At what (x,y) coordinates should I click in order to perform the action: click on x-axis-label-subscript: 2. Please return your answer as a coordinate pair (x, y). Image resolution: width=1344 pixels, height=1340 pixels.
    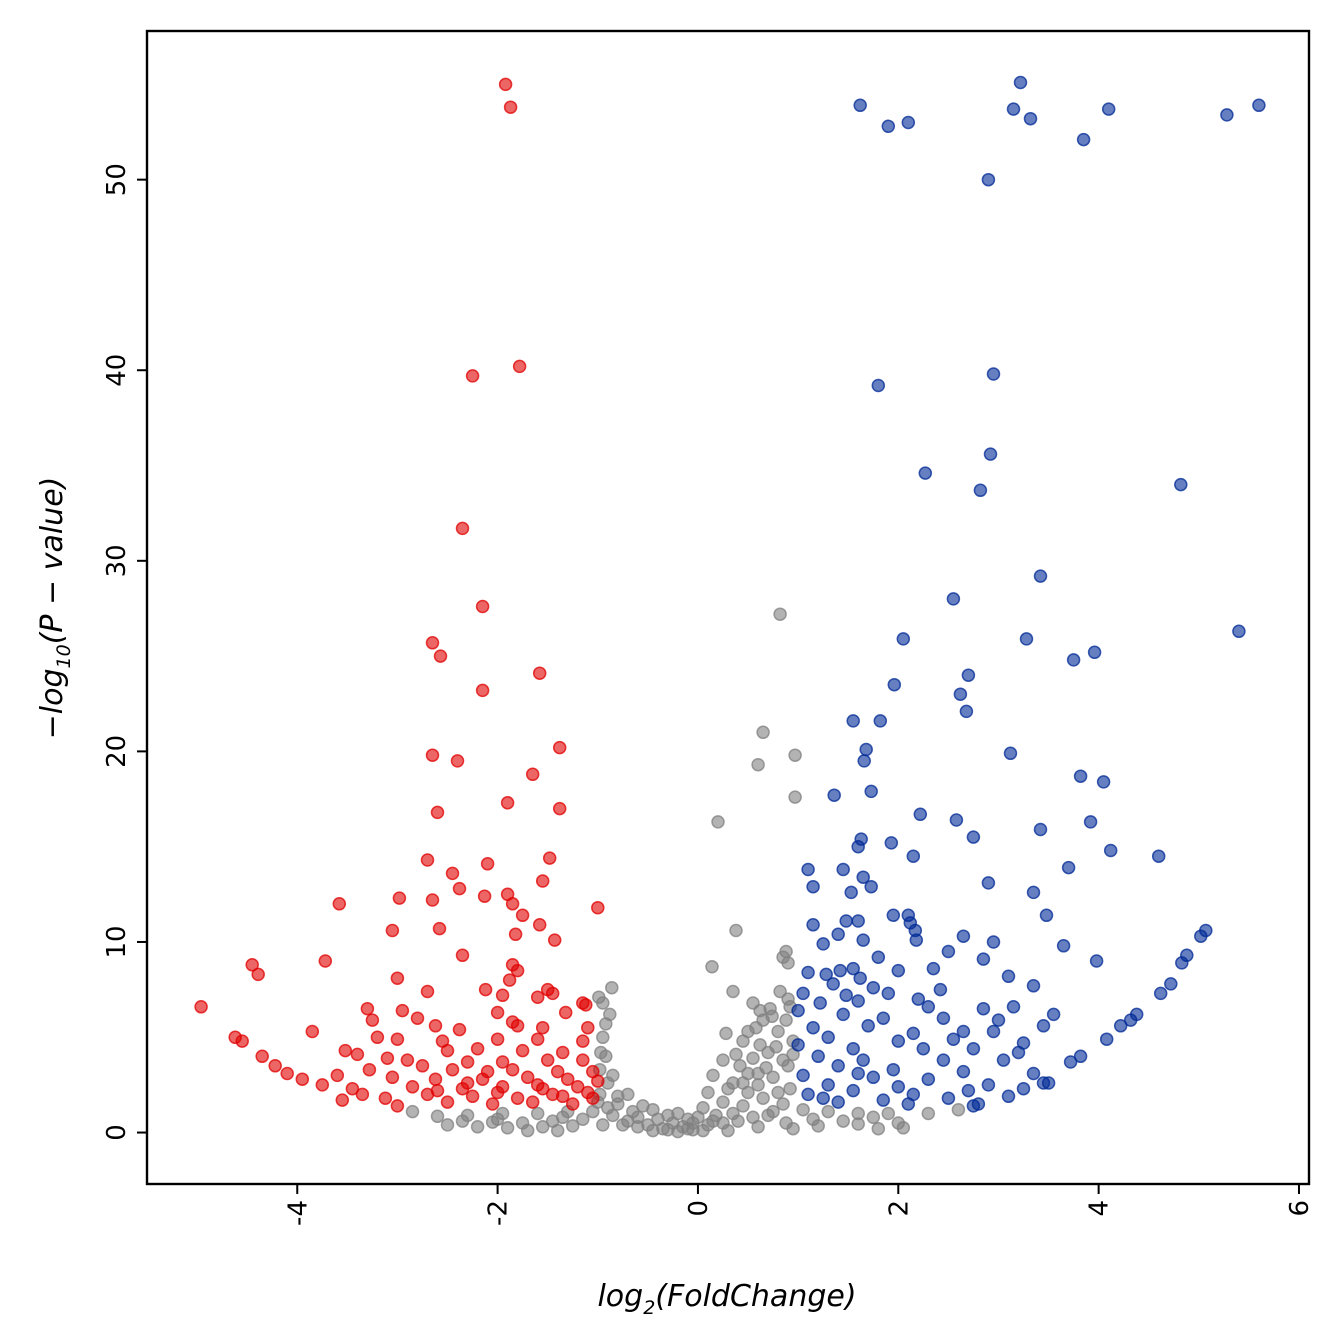
    Looking at the image, I should click on (649, 1308).